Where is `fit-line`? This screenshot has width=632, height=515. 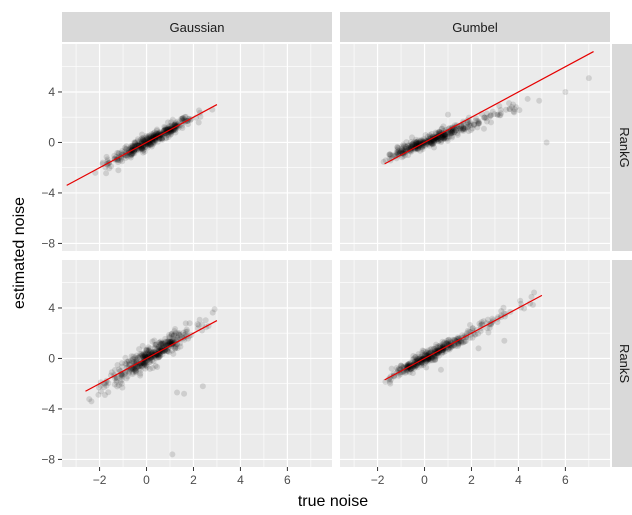
fit-line is located at coordinates (463, 337).